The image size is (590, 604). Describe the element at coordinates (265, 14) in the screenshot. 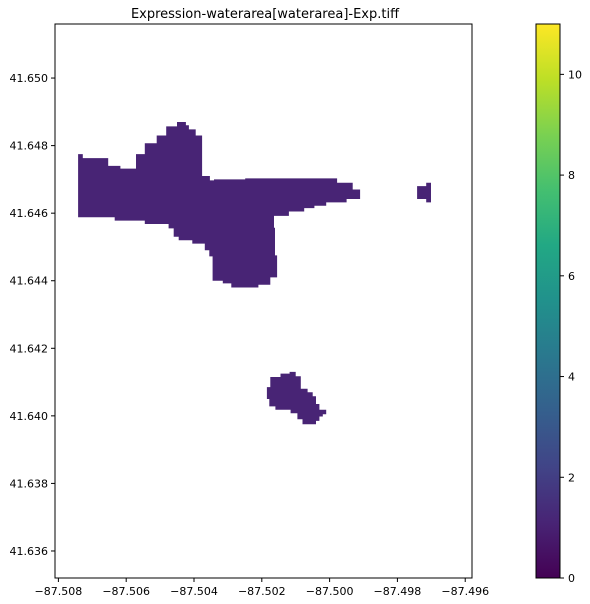

I see `chart-title: Expression-waterarea[waterarea]-Exp.tiff` at that location.